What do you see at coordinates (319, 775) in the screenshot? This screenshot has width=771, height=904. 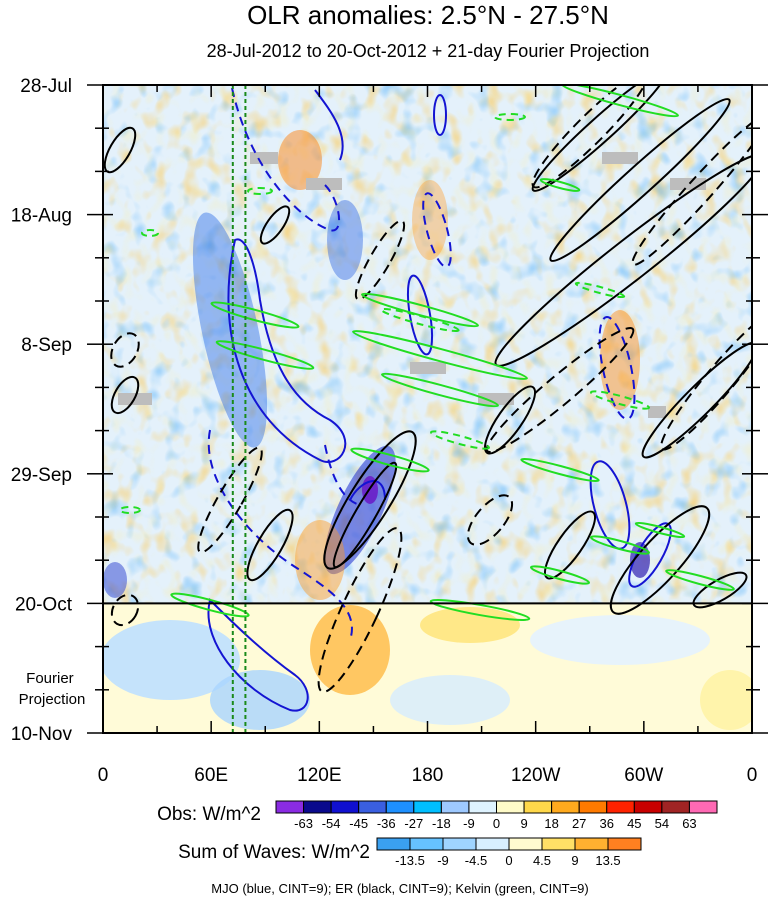 I see `x-tick-label: 120E` at bounding box center [319, 775].